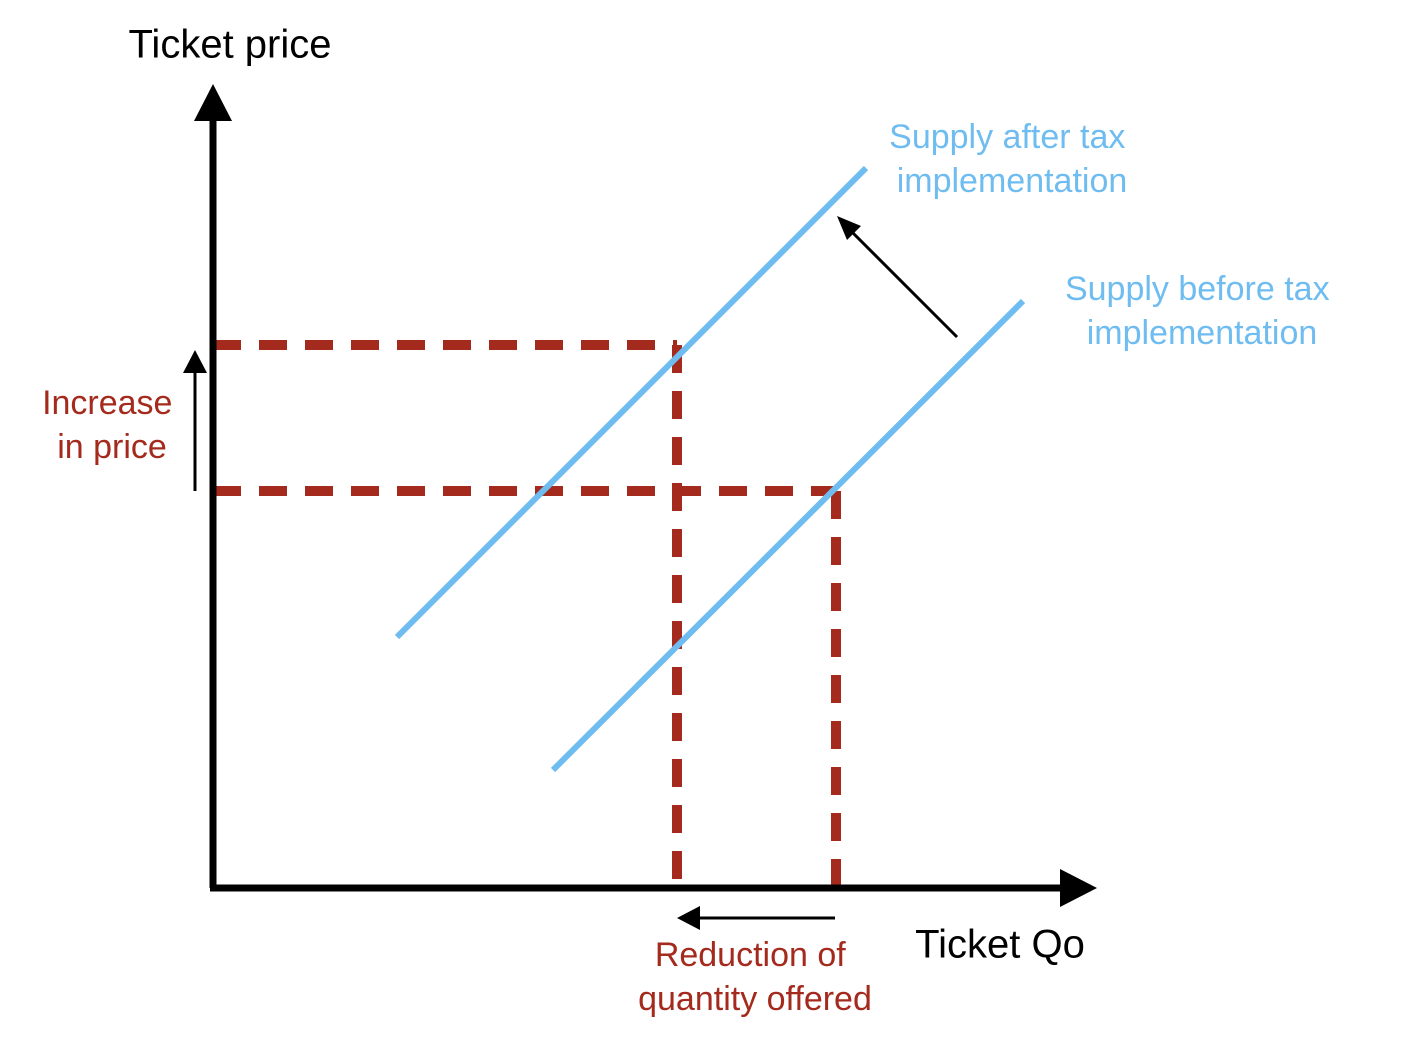 This screenshot has height=1058, width=1402. Describe the element at coordinates (1007, 137) in the screenshot. I see `label-line: Supply after tax` at that location.